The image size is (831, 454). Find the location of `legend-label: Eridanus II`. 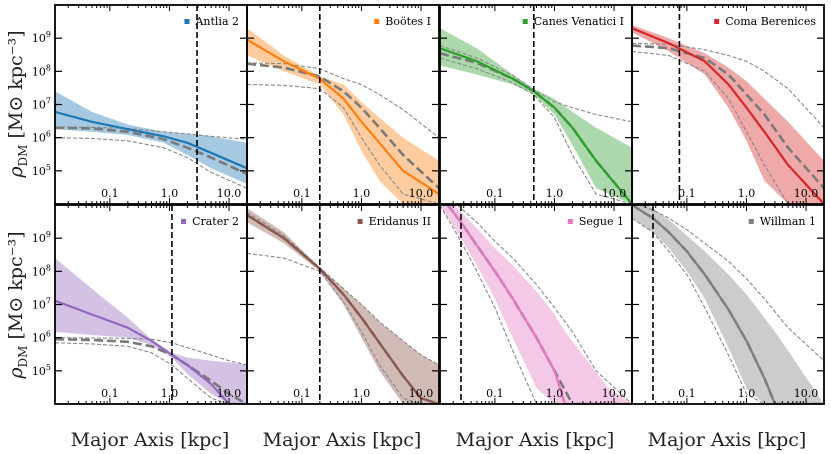

legend-label: Eridanus II is located at coordinates (400, 221).